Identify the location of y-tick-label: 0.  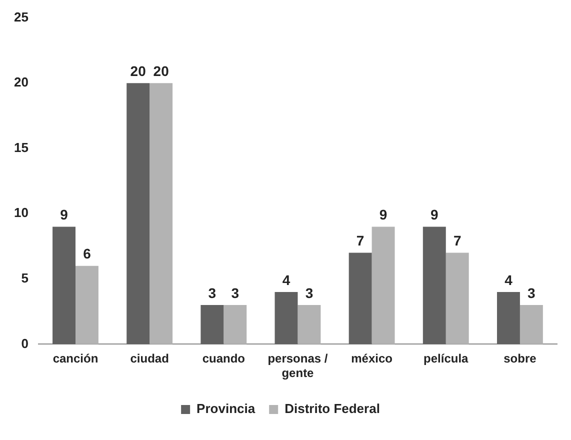
(24, 343).